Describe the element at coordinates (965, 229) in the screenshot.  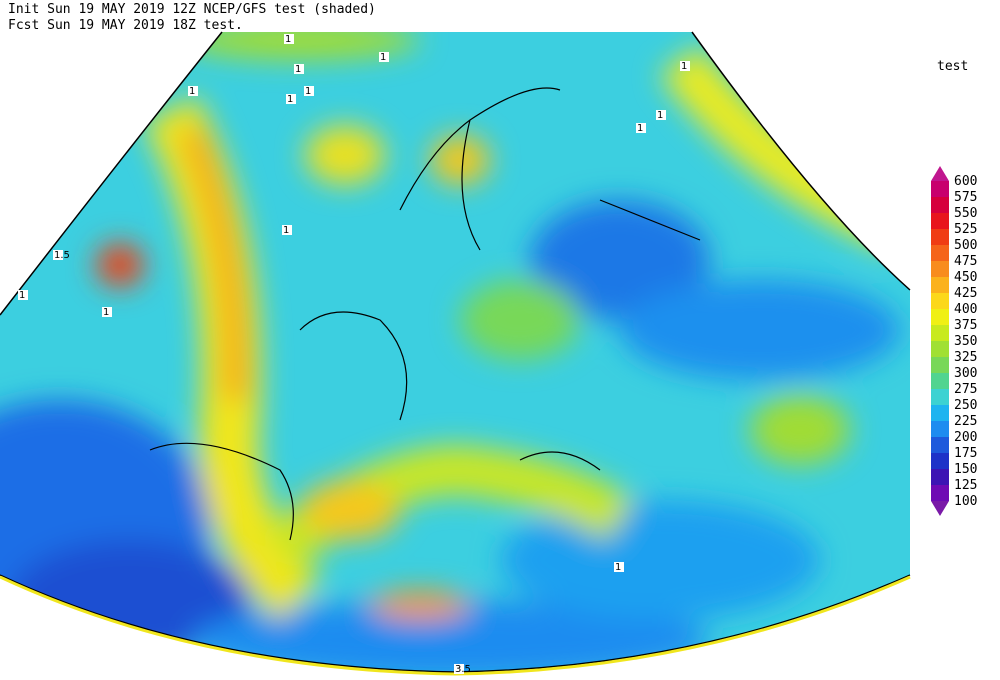
I see `colorbar-label: 525` at that location.